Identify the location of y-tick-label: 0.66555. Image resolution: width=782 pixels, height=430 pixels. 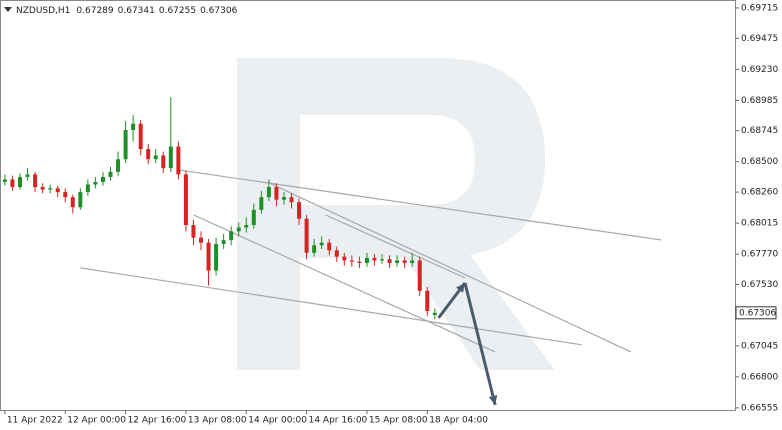
(759, 408).